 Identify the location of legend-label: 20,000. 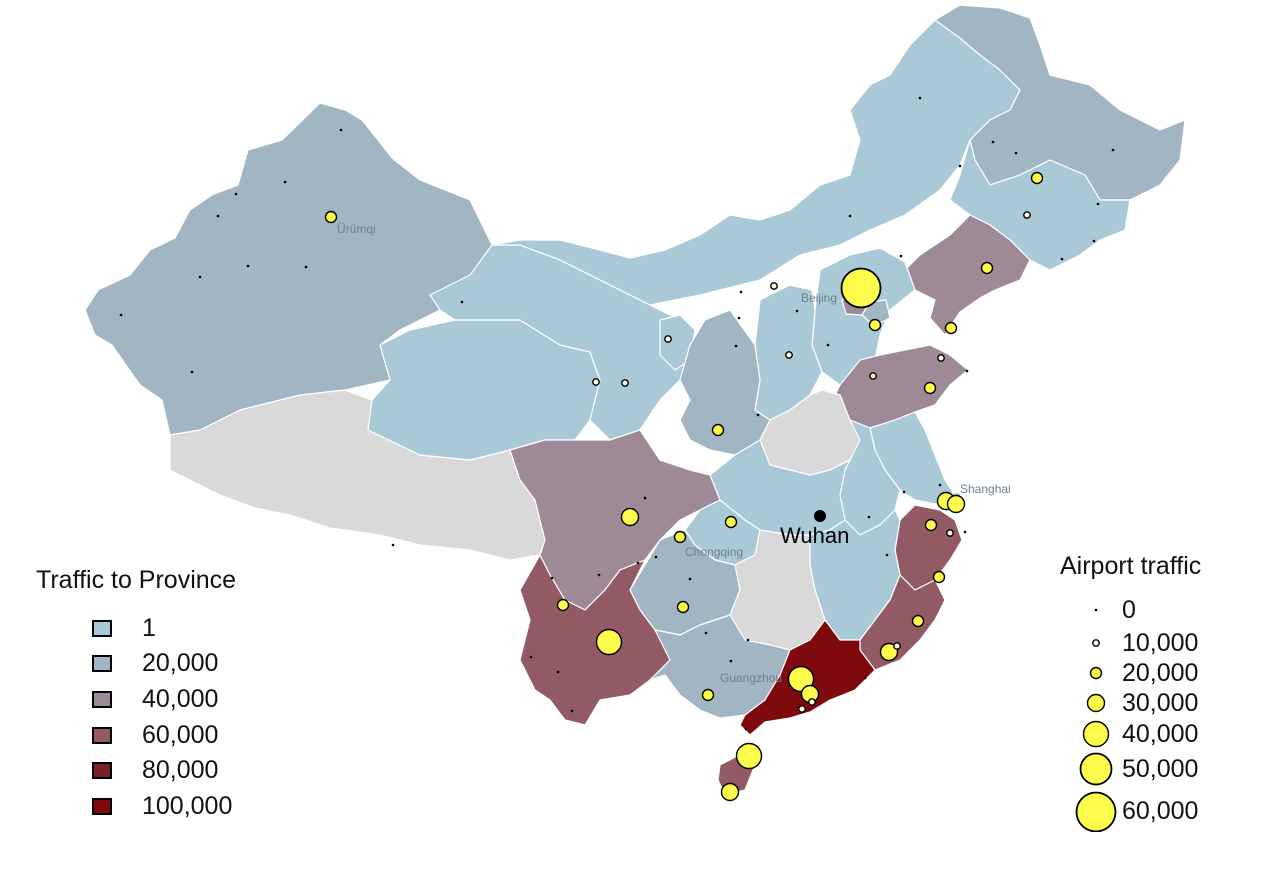
(180, 662).